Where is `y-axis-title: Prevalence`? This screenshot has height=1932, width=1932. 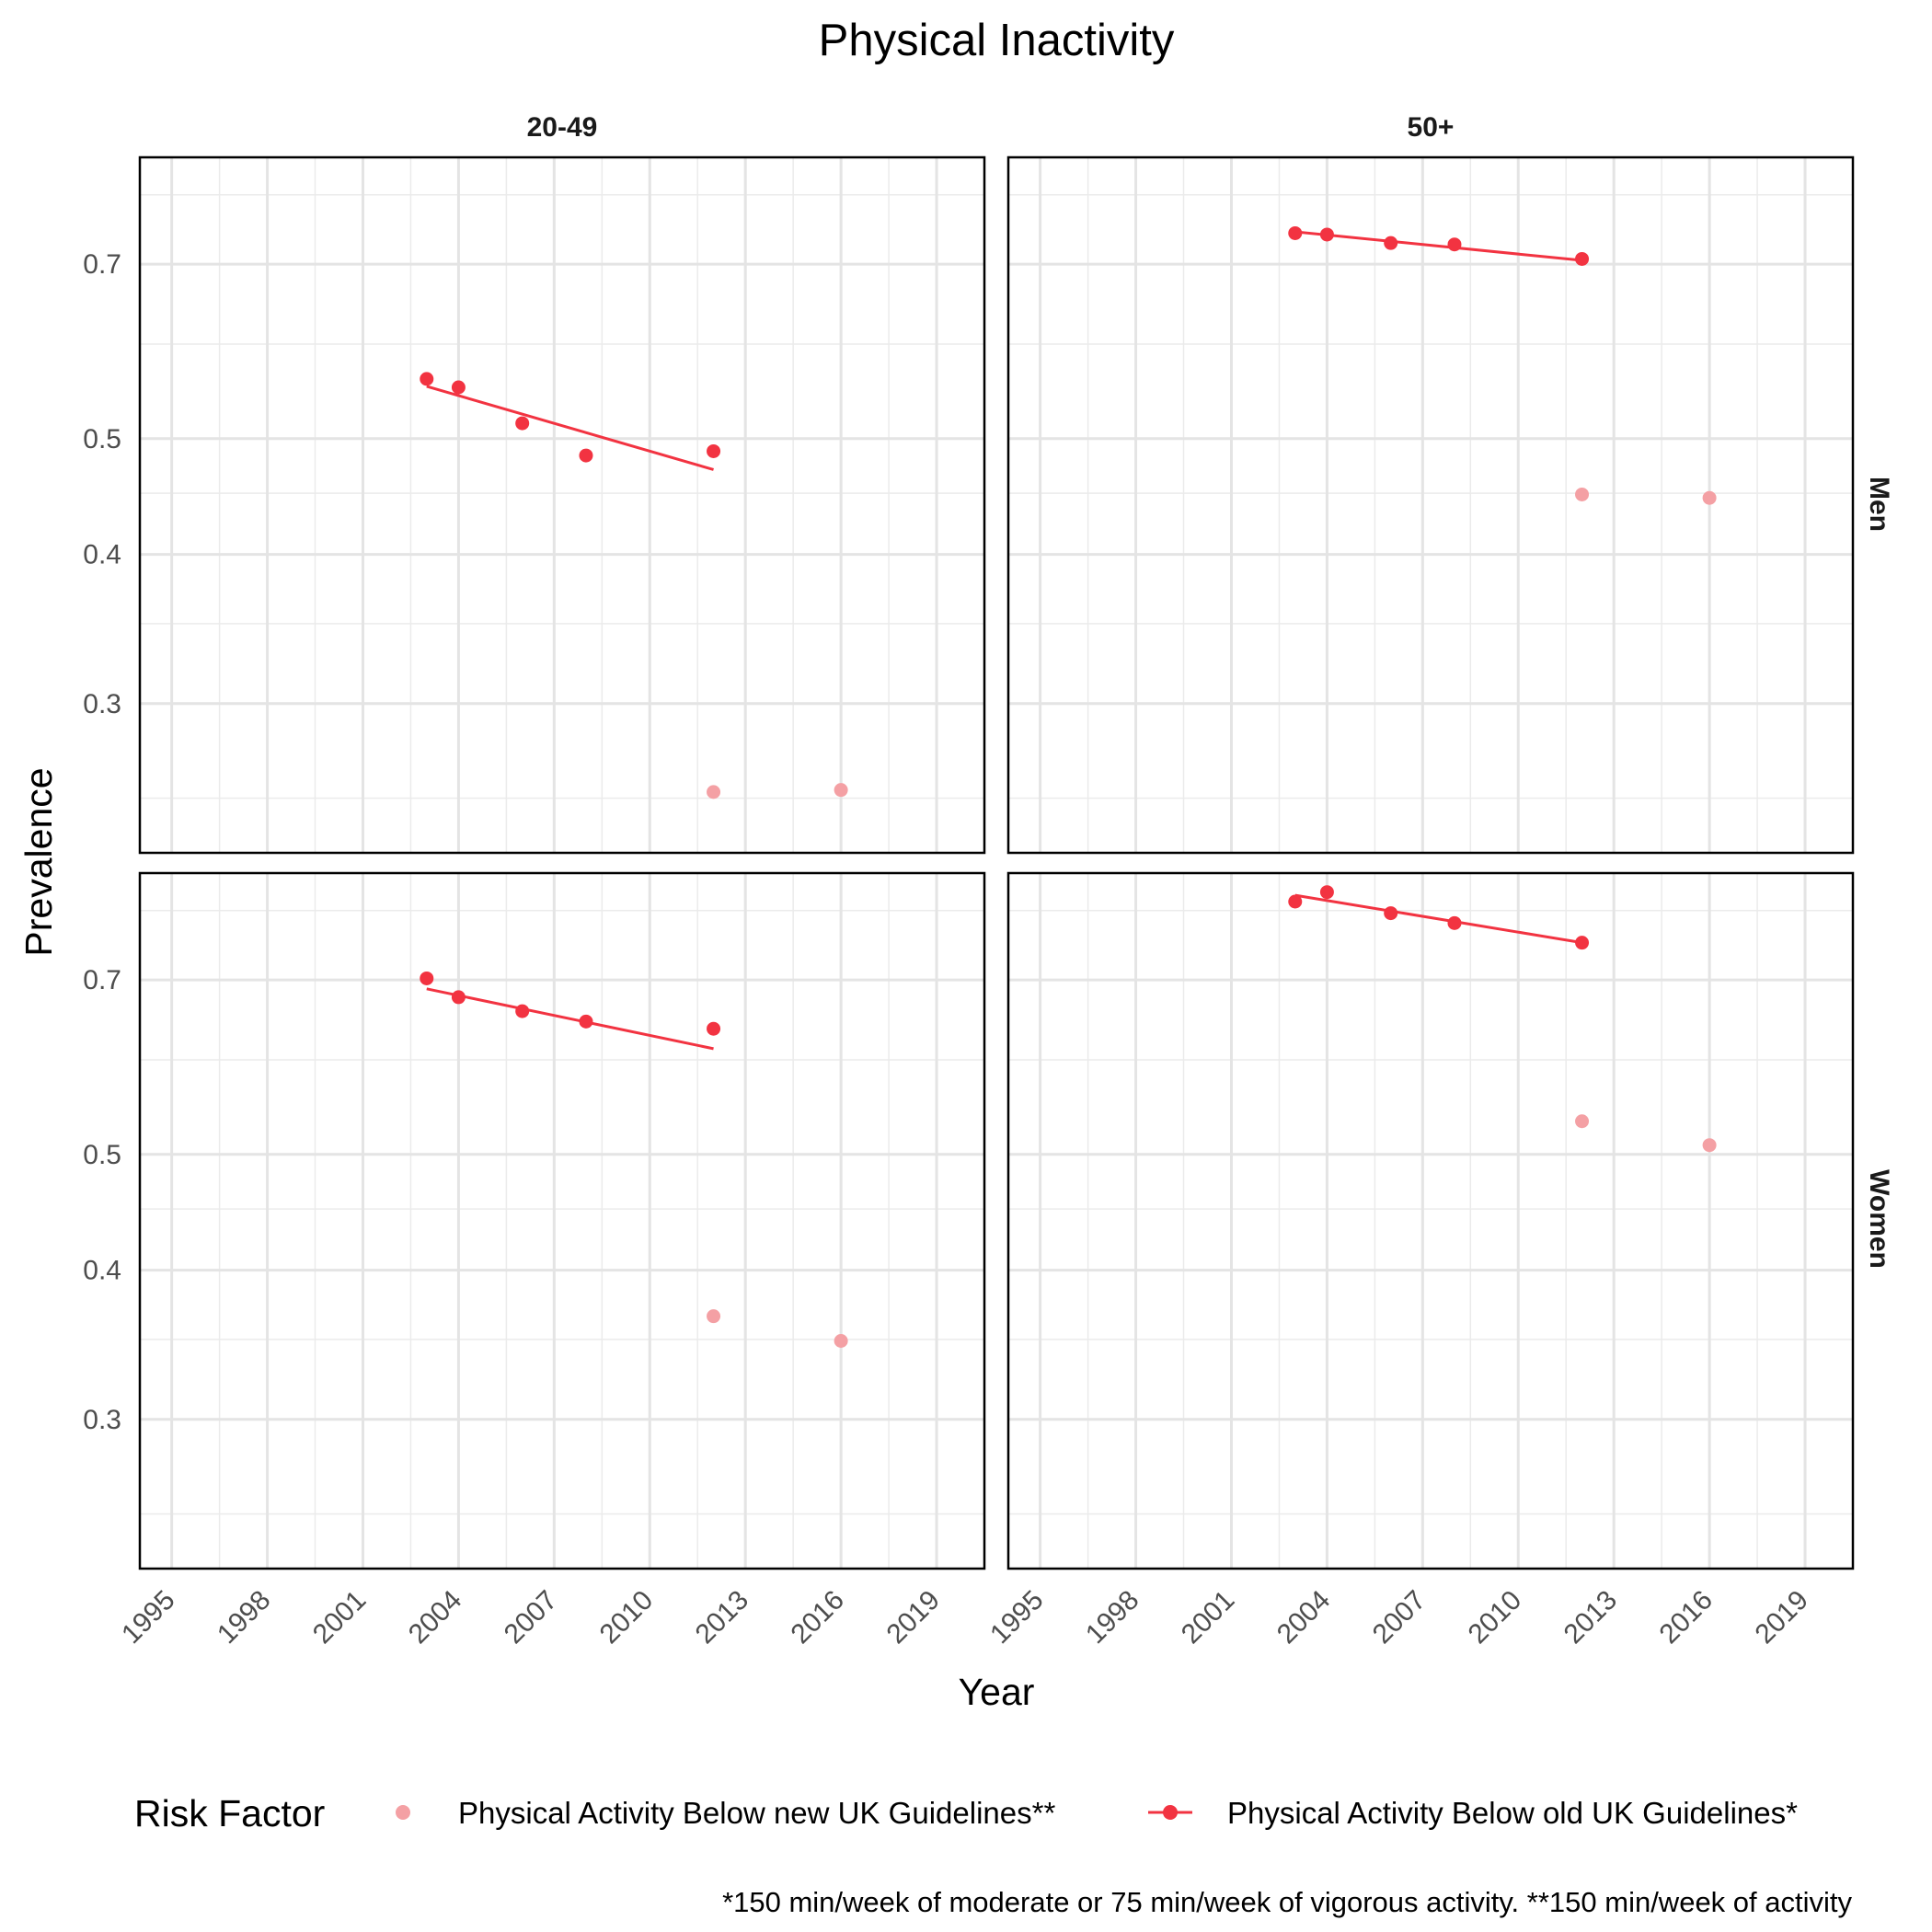 y-axis-title: Prevalence is located at coordinates (38, 861).